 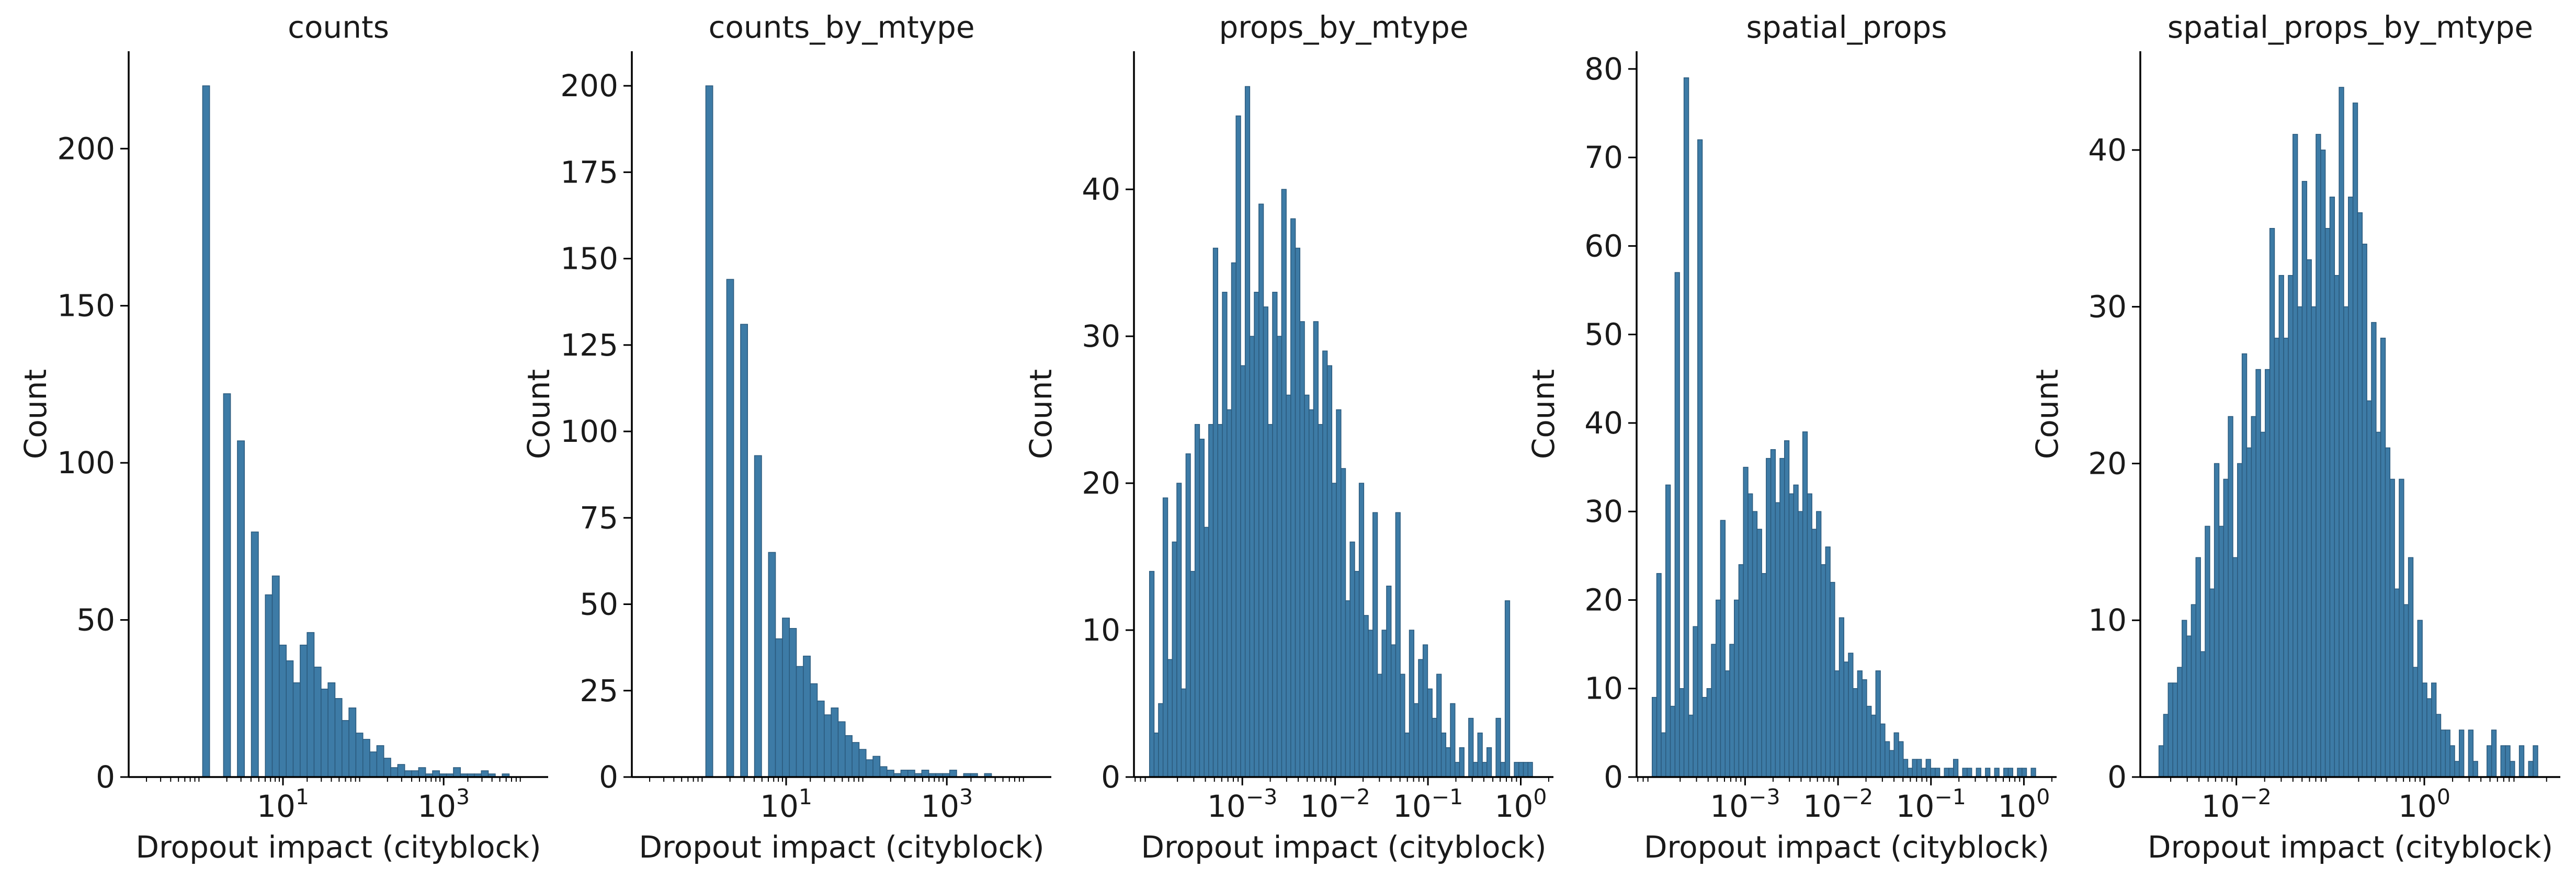 What do you see at coordinates (1521, 804) in the screenshot?
I see `x-tick-label: 100` at bounding box center [1521, 804].